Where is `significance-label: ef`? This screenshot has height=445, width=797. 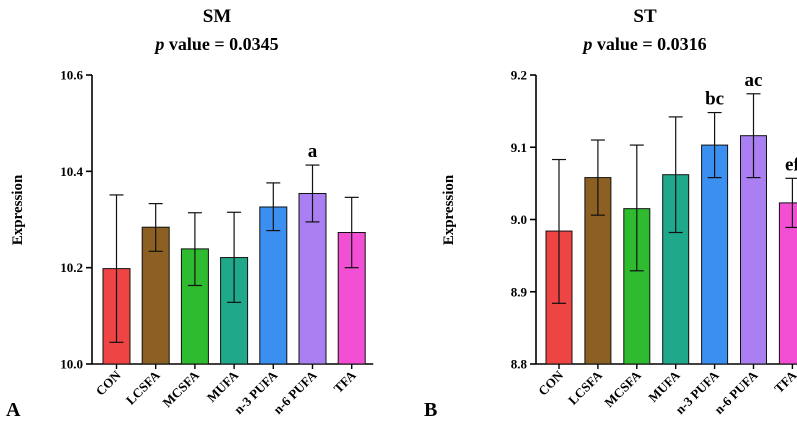 significance-label: ef is located at coordinates (791, 164).